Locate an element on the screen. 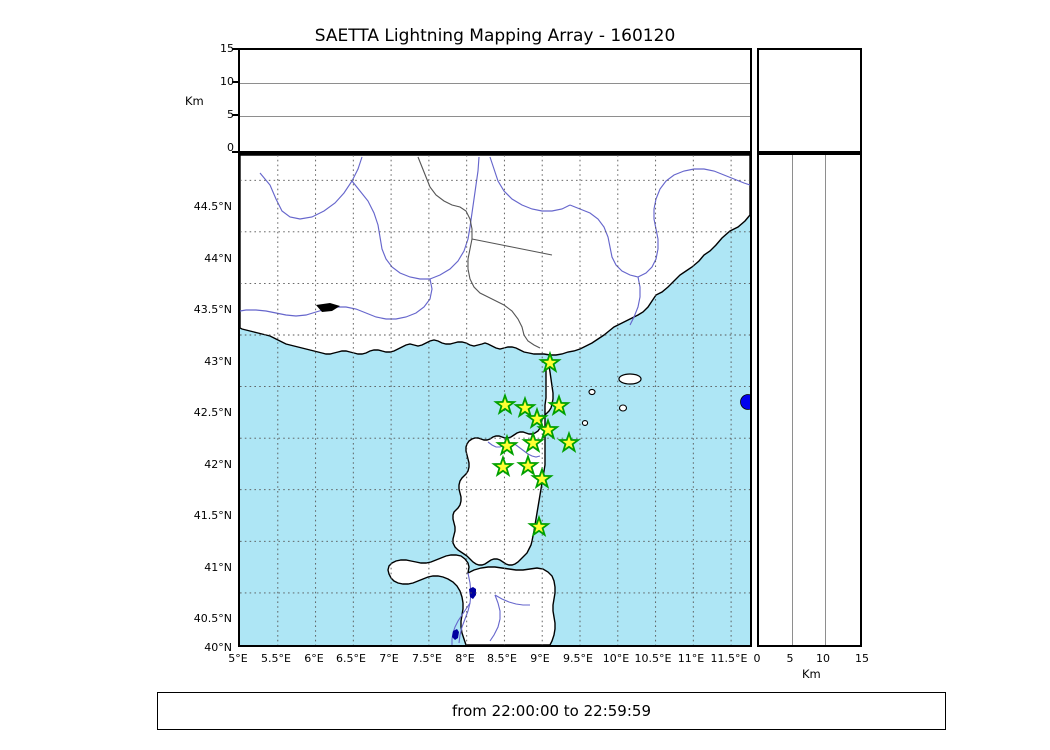 The width and height of the screenshot is (1050, 750). vhf-source-marker is located at coordinates (745, 402).